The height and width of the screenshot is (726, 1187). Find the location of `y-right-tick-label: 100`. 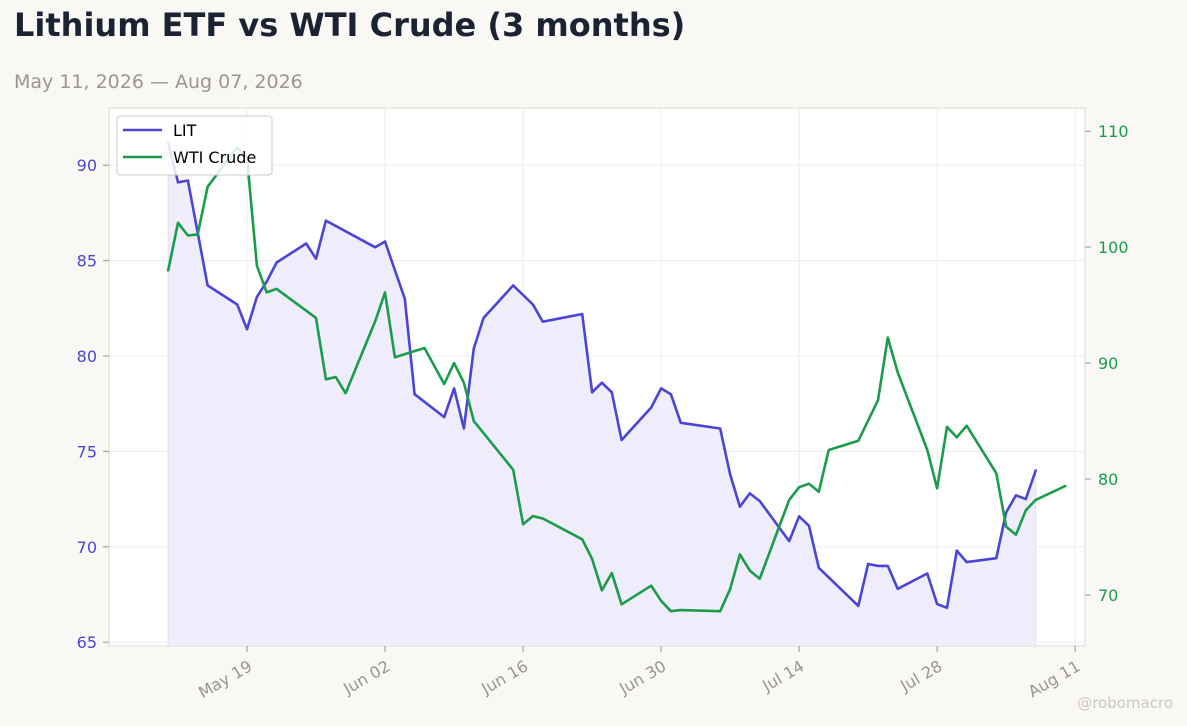

y-right-tick-label: 100 is located at coordinates (1113, 247).